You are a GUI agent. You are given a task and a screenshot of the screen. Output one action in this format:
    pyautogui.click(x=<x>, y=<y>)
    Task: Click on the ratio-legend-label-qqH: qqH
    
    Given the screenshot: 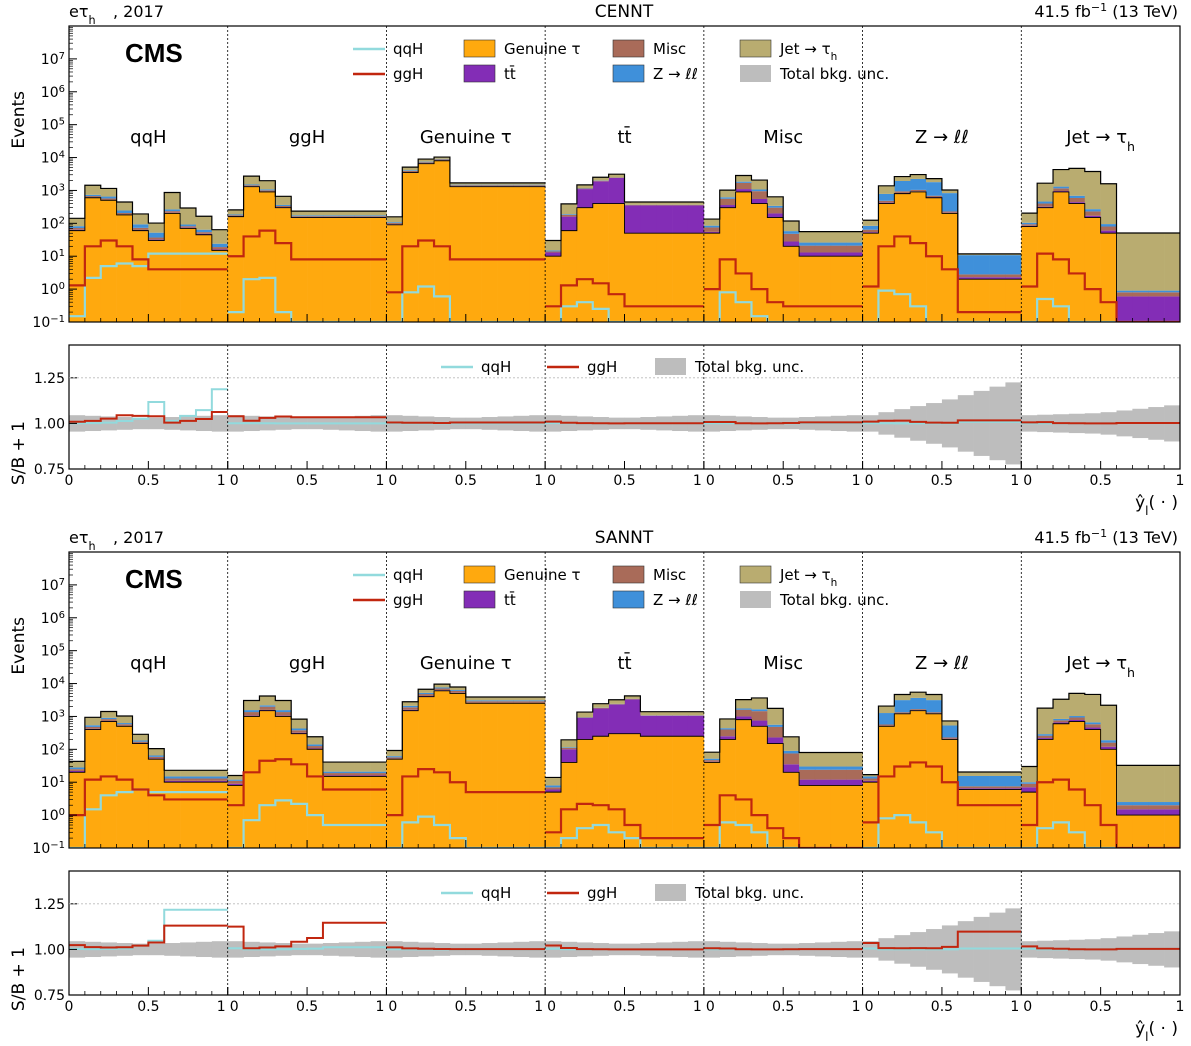 What is the action you would take?
    pyautogui.click(x=496, y=367)
    